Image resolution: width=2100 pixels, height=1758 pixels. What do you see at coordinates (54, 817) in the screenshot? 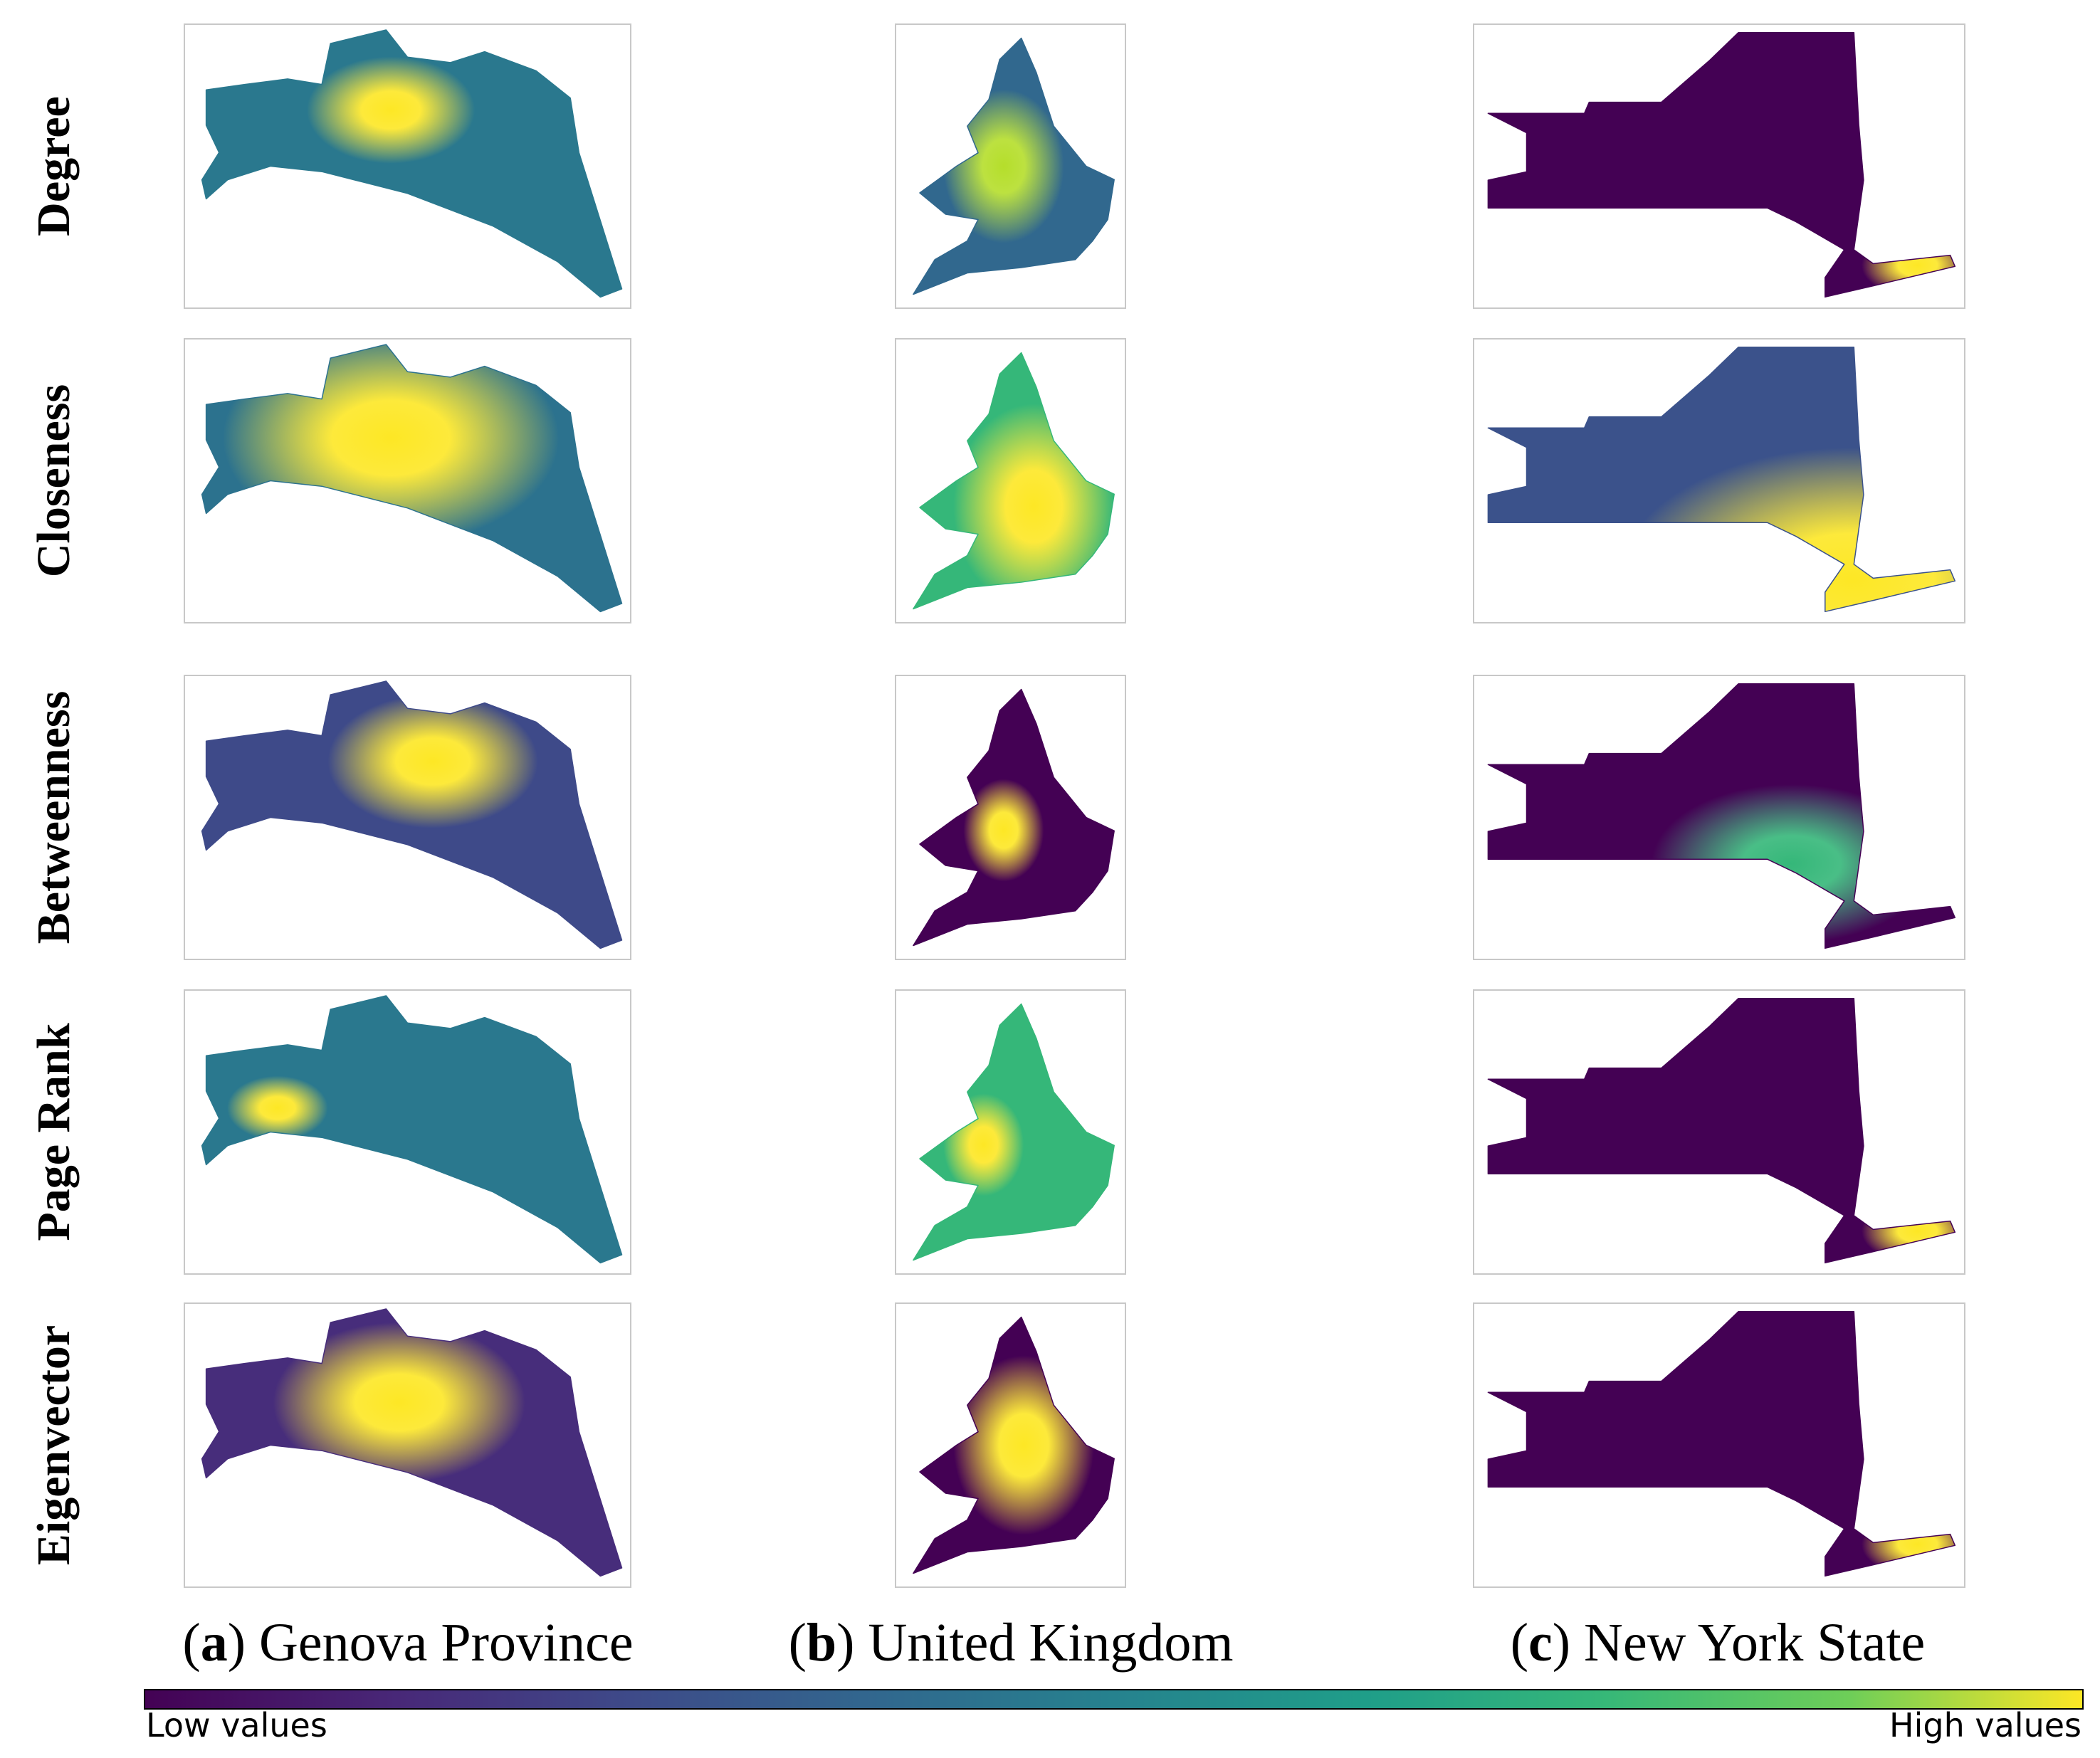
I see `row-label: Betweenness` at bounding box center [54, 817].